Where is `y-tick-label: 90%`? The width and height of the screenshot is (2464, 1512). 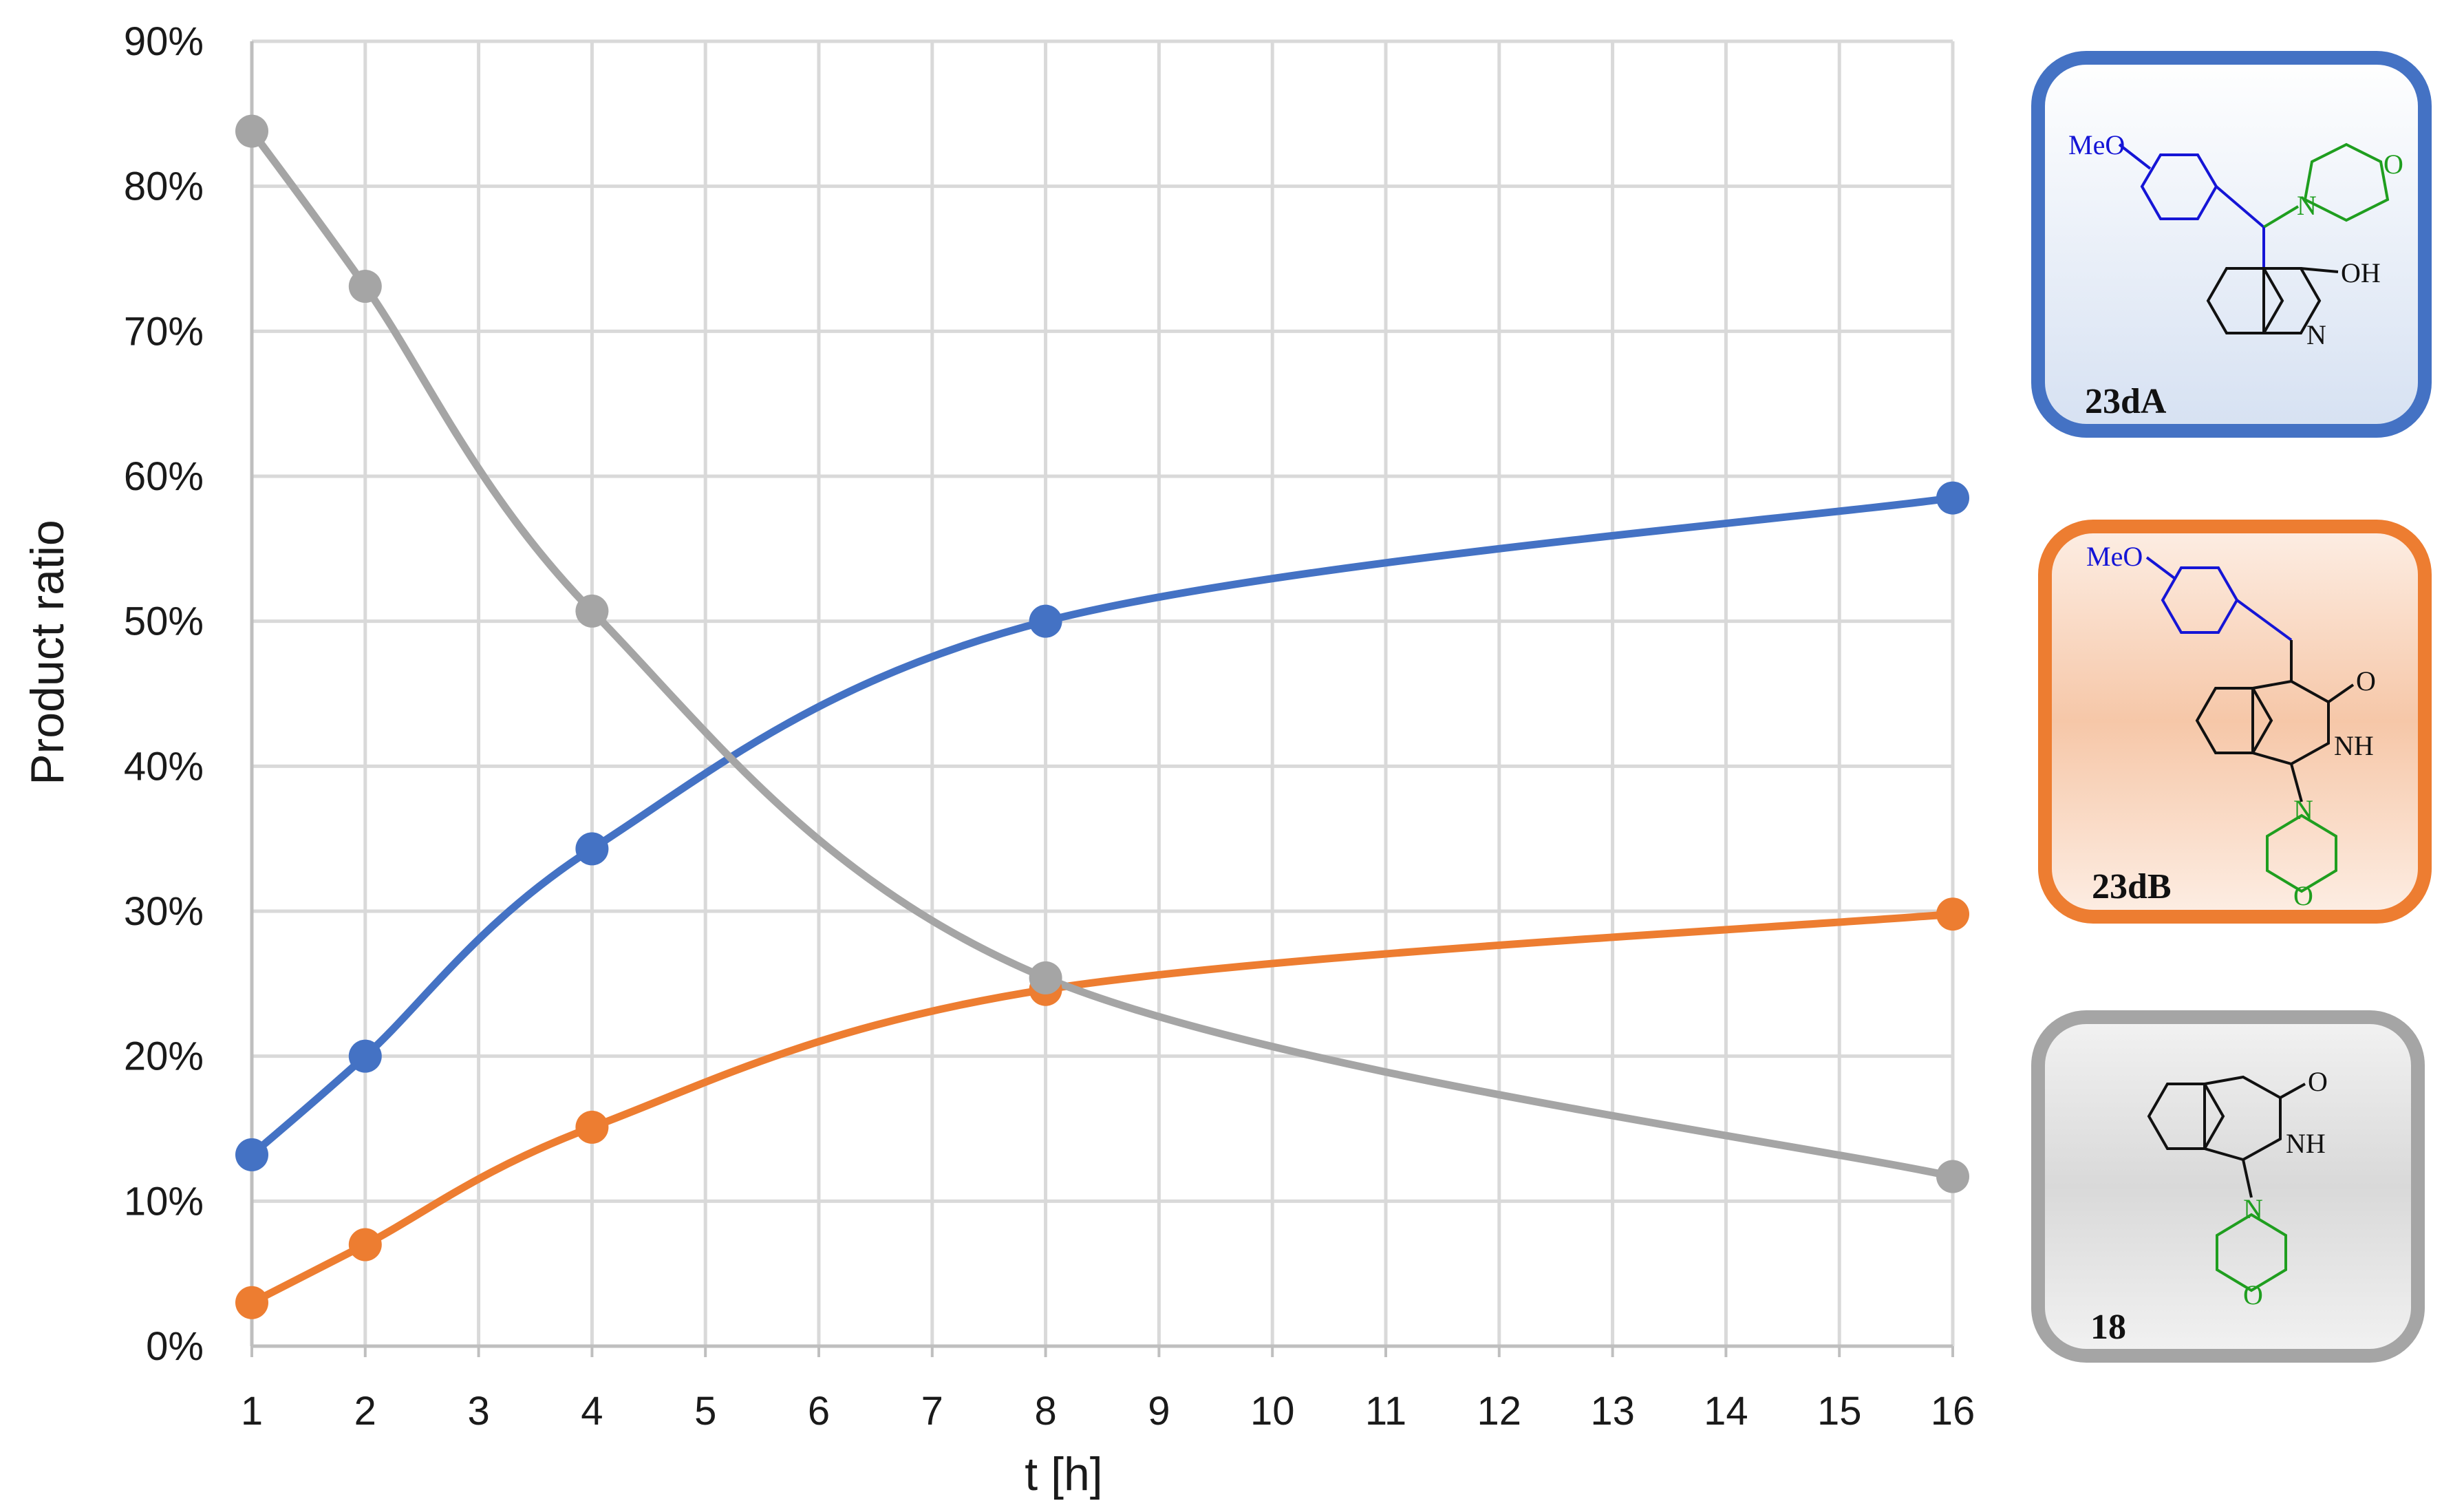 y-tick-label: 90% is located at coordinates (164, 41).